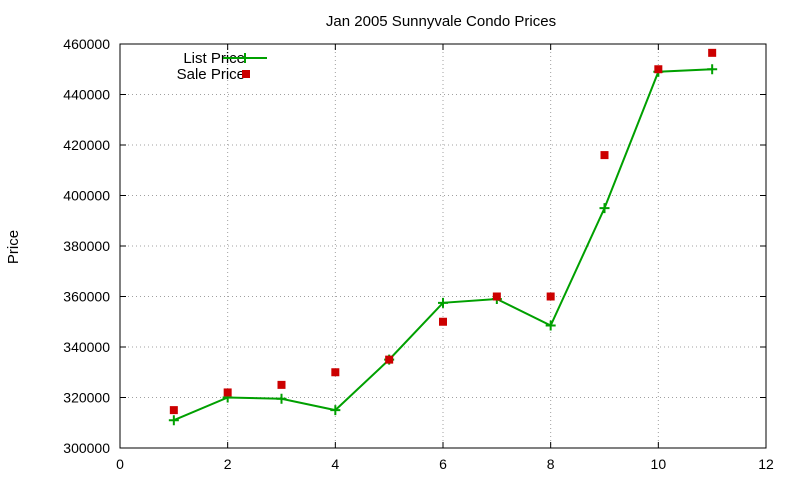  I want to click on y-axis-title: Price, so click(13, 247).